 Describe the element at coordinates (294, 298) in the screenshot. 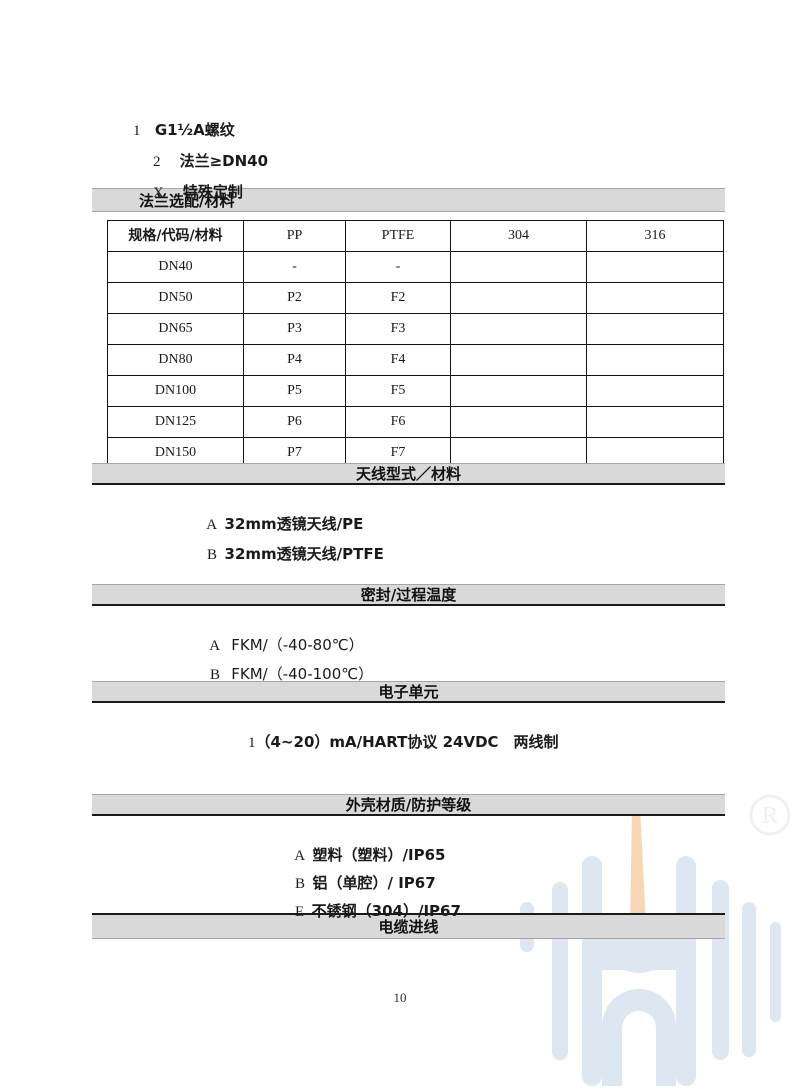

I see `cell-pp: P2` at that location.